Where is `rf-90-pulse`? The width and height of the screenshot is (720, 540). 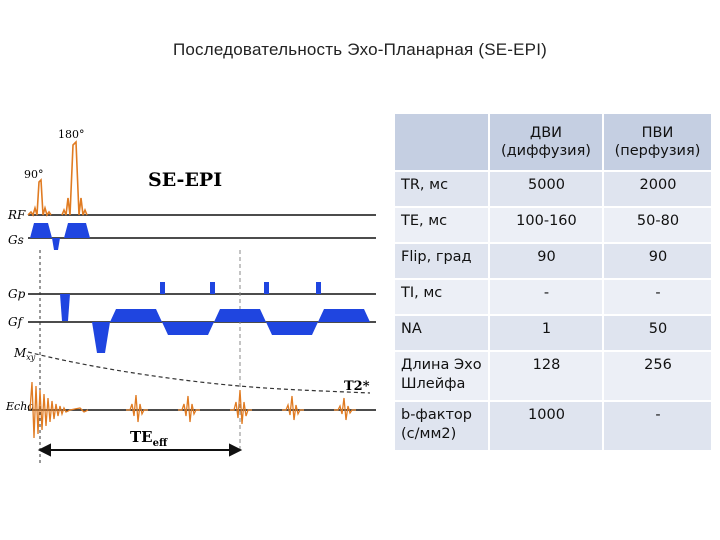 rf-90-pulse is located at coordinates (39, 197).